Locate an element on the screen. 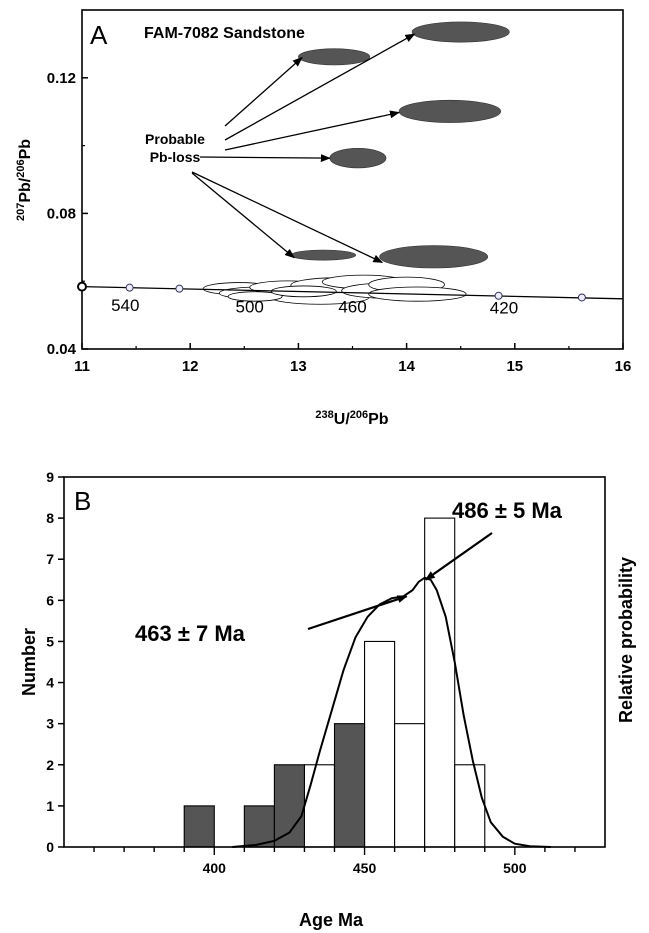 Image resolution: width=649 pixels, height=933 pixels. panel-b-right-axis-label: Relative probability is located at coordinates (626, 640).